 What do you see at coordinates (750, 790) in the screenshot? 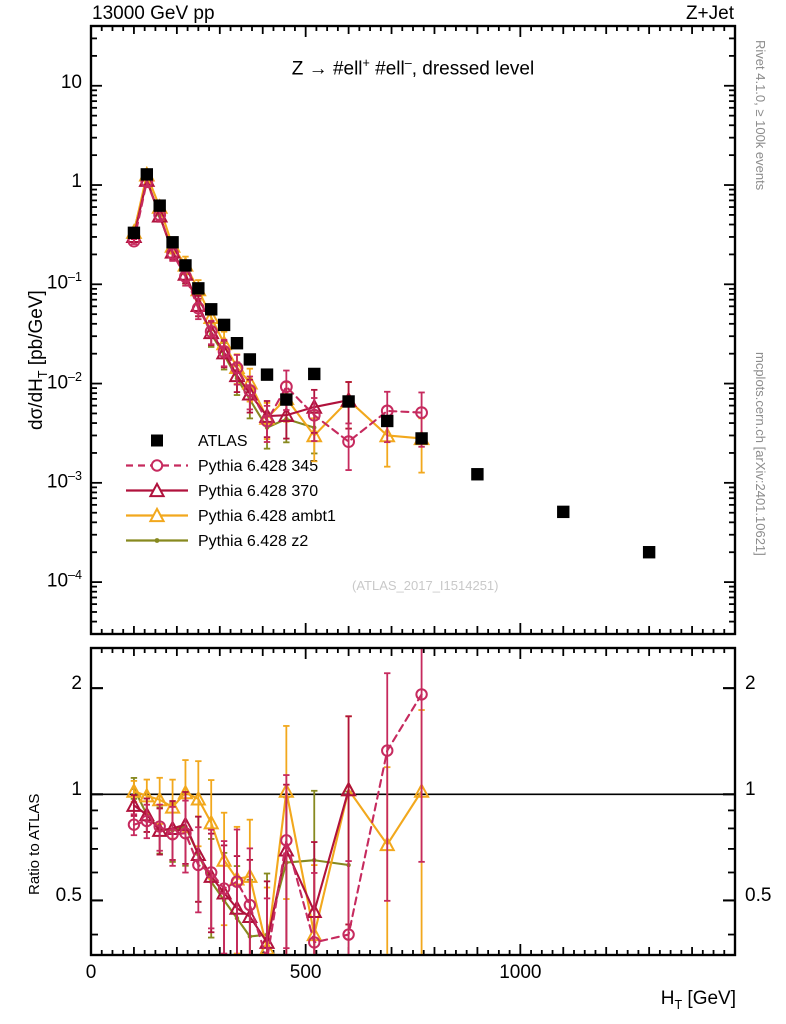
I see `ratio-tick-label-right-1: 1` at bounding box center [750, 790].